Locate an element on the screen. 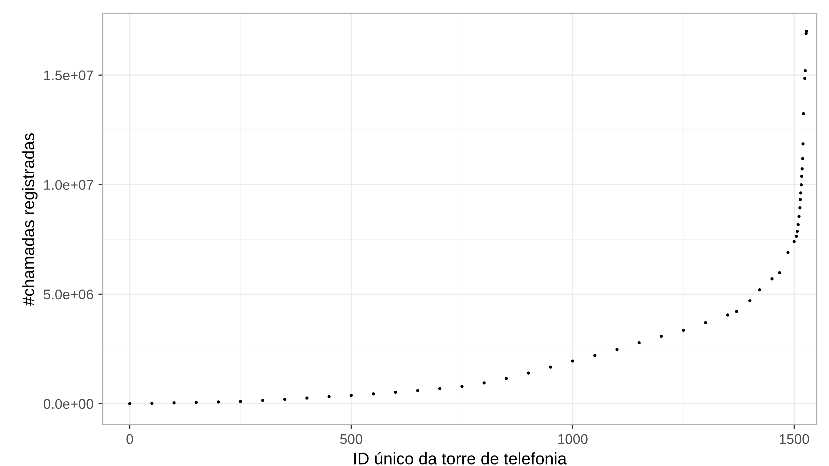  x-tick-label: 1000 is located at coordinates (573, 439).